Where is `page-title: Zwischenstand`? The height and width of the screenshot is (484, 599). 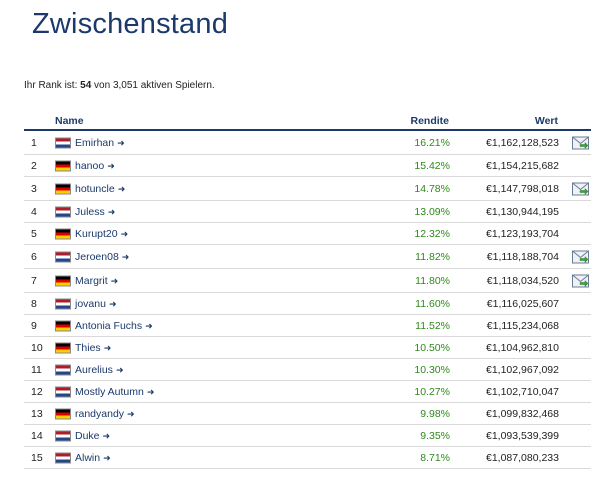 page-title: Zwischenstand is located at coordinates (130, 24).